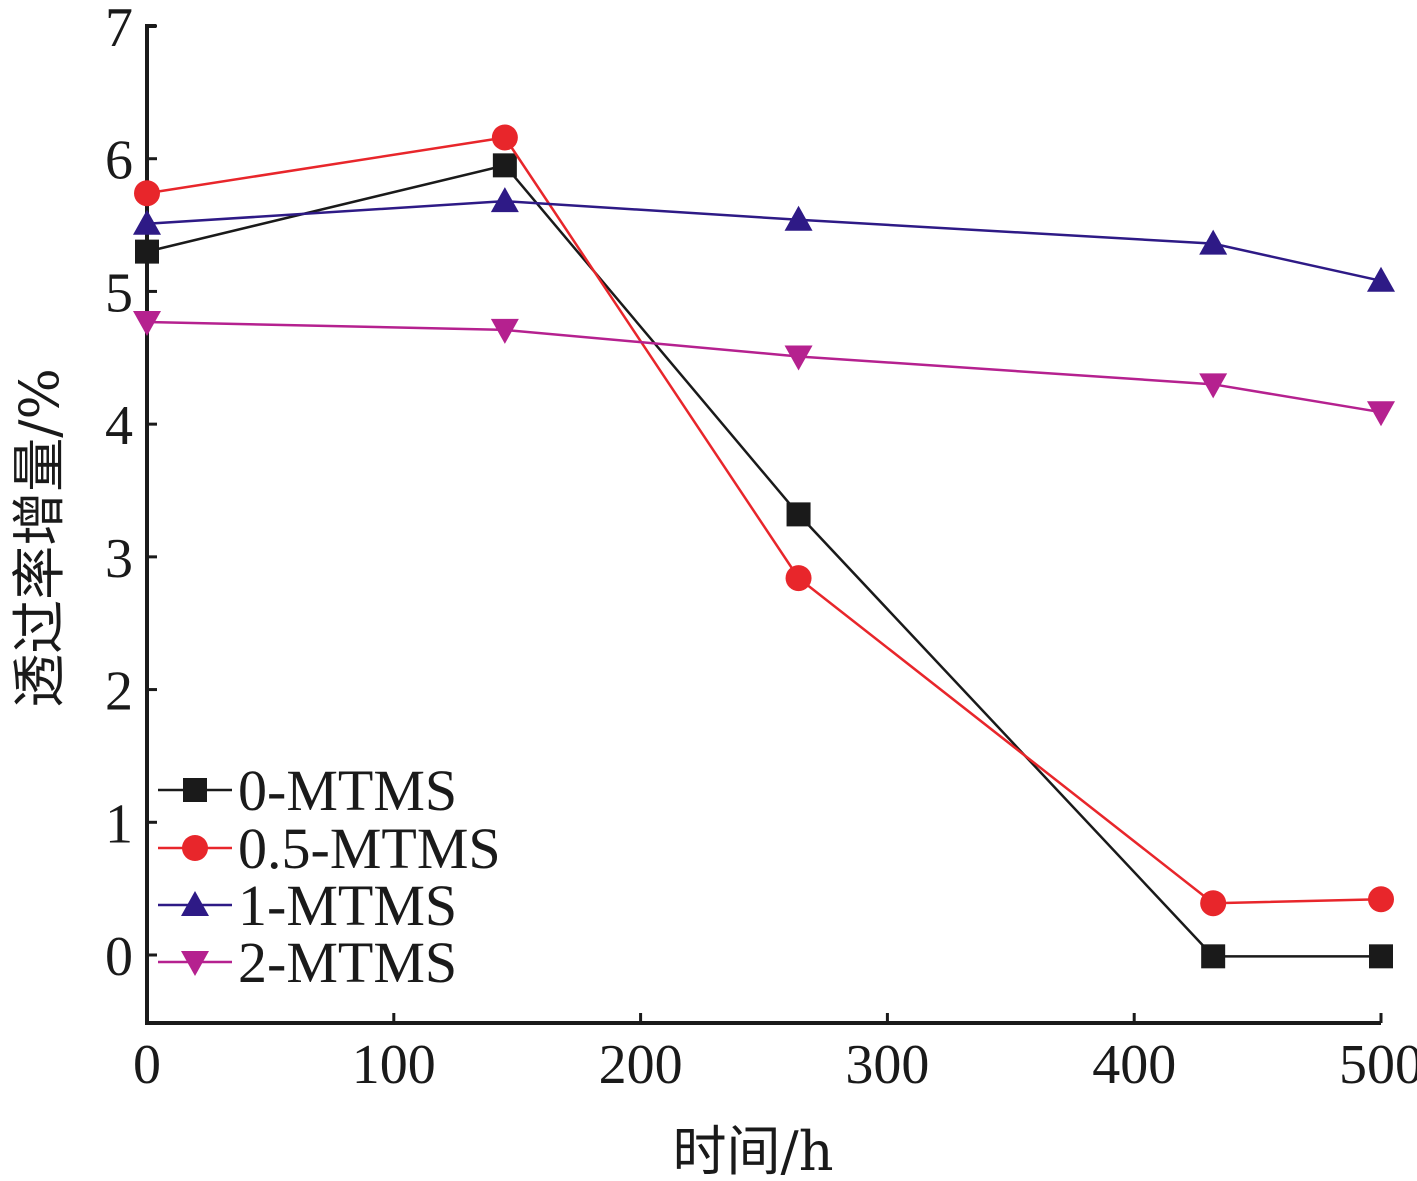  I want to click on y-tick-label: 5, so click(119, 293).